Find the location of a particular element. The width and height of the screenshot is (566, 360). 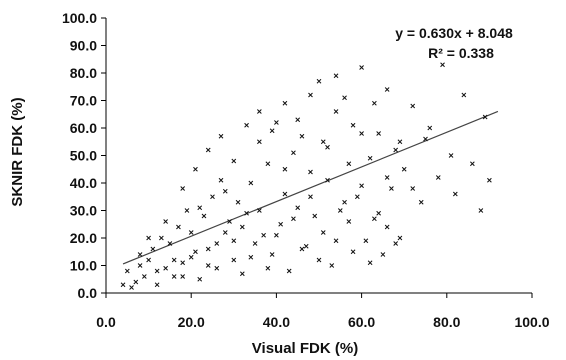

y-tick-label: 0.0 is located at coordinates (88, 293).